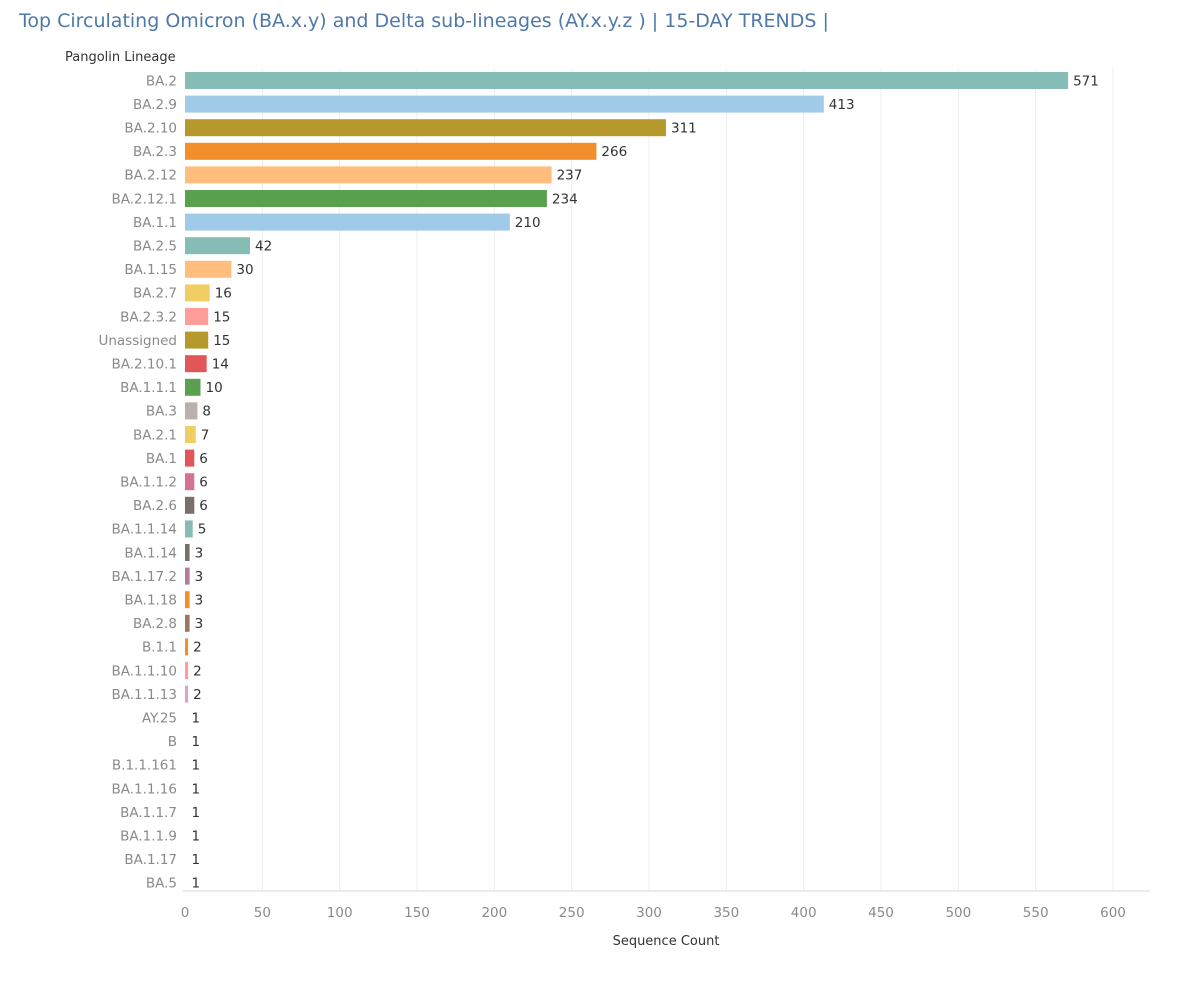 This screenshot has height=1003, width=1200. Describe the element at coordinates (155, 506) in the screenshot. I see `category-label: BA.2.6` at that location.